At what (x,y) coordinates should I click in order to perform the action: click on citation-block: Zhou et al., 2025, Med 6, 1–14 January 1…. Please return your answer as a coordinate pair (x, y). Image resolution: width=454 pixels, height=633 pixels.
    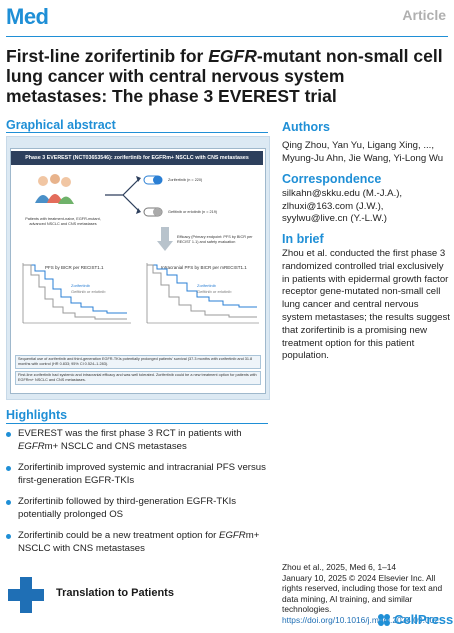
    Looking at the image, I should click on (366, 593).